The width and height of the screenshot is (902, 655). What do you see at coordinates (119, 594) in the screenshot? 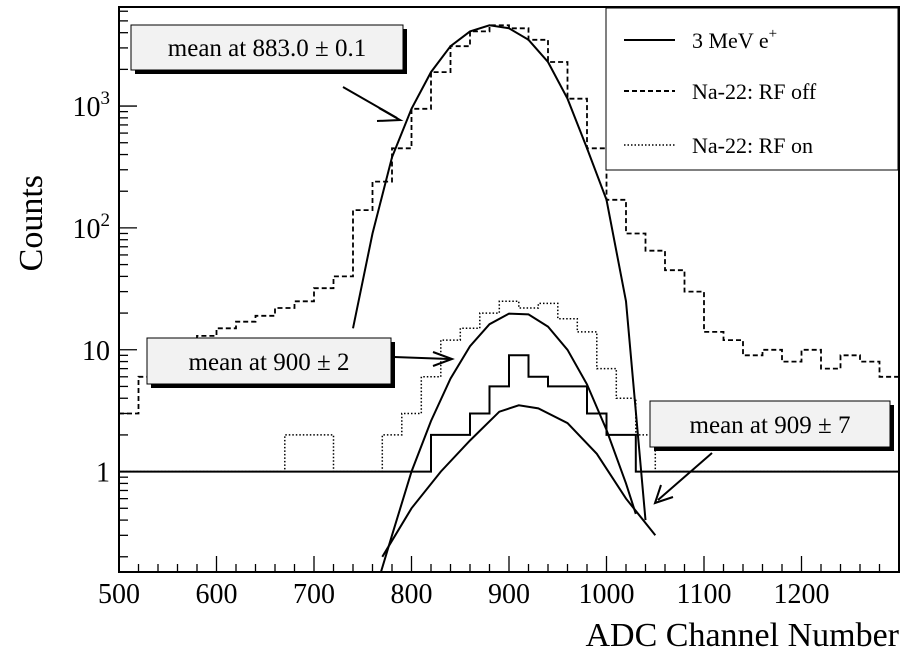
I see `x-tick-label: 500` at bounding box center [119, 594].